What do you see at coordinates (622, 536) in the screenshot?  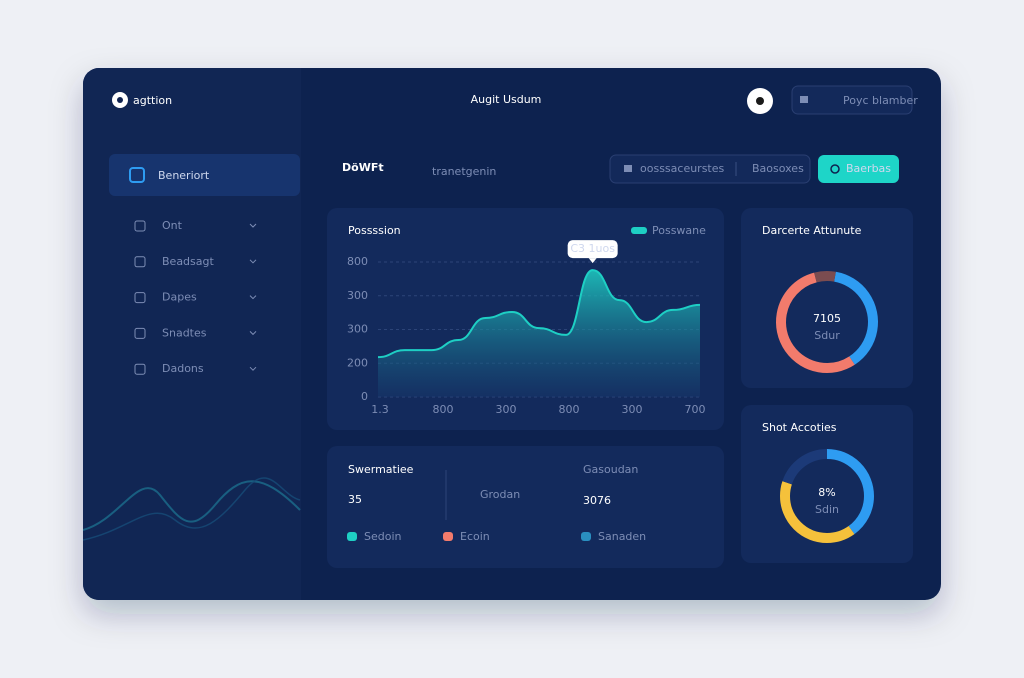 I see `legend-label: Sanaden` at bounding box center [622, 536].